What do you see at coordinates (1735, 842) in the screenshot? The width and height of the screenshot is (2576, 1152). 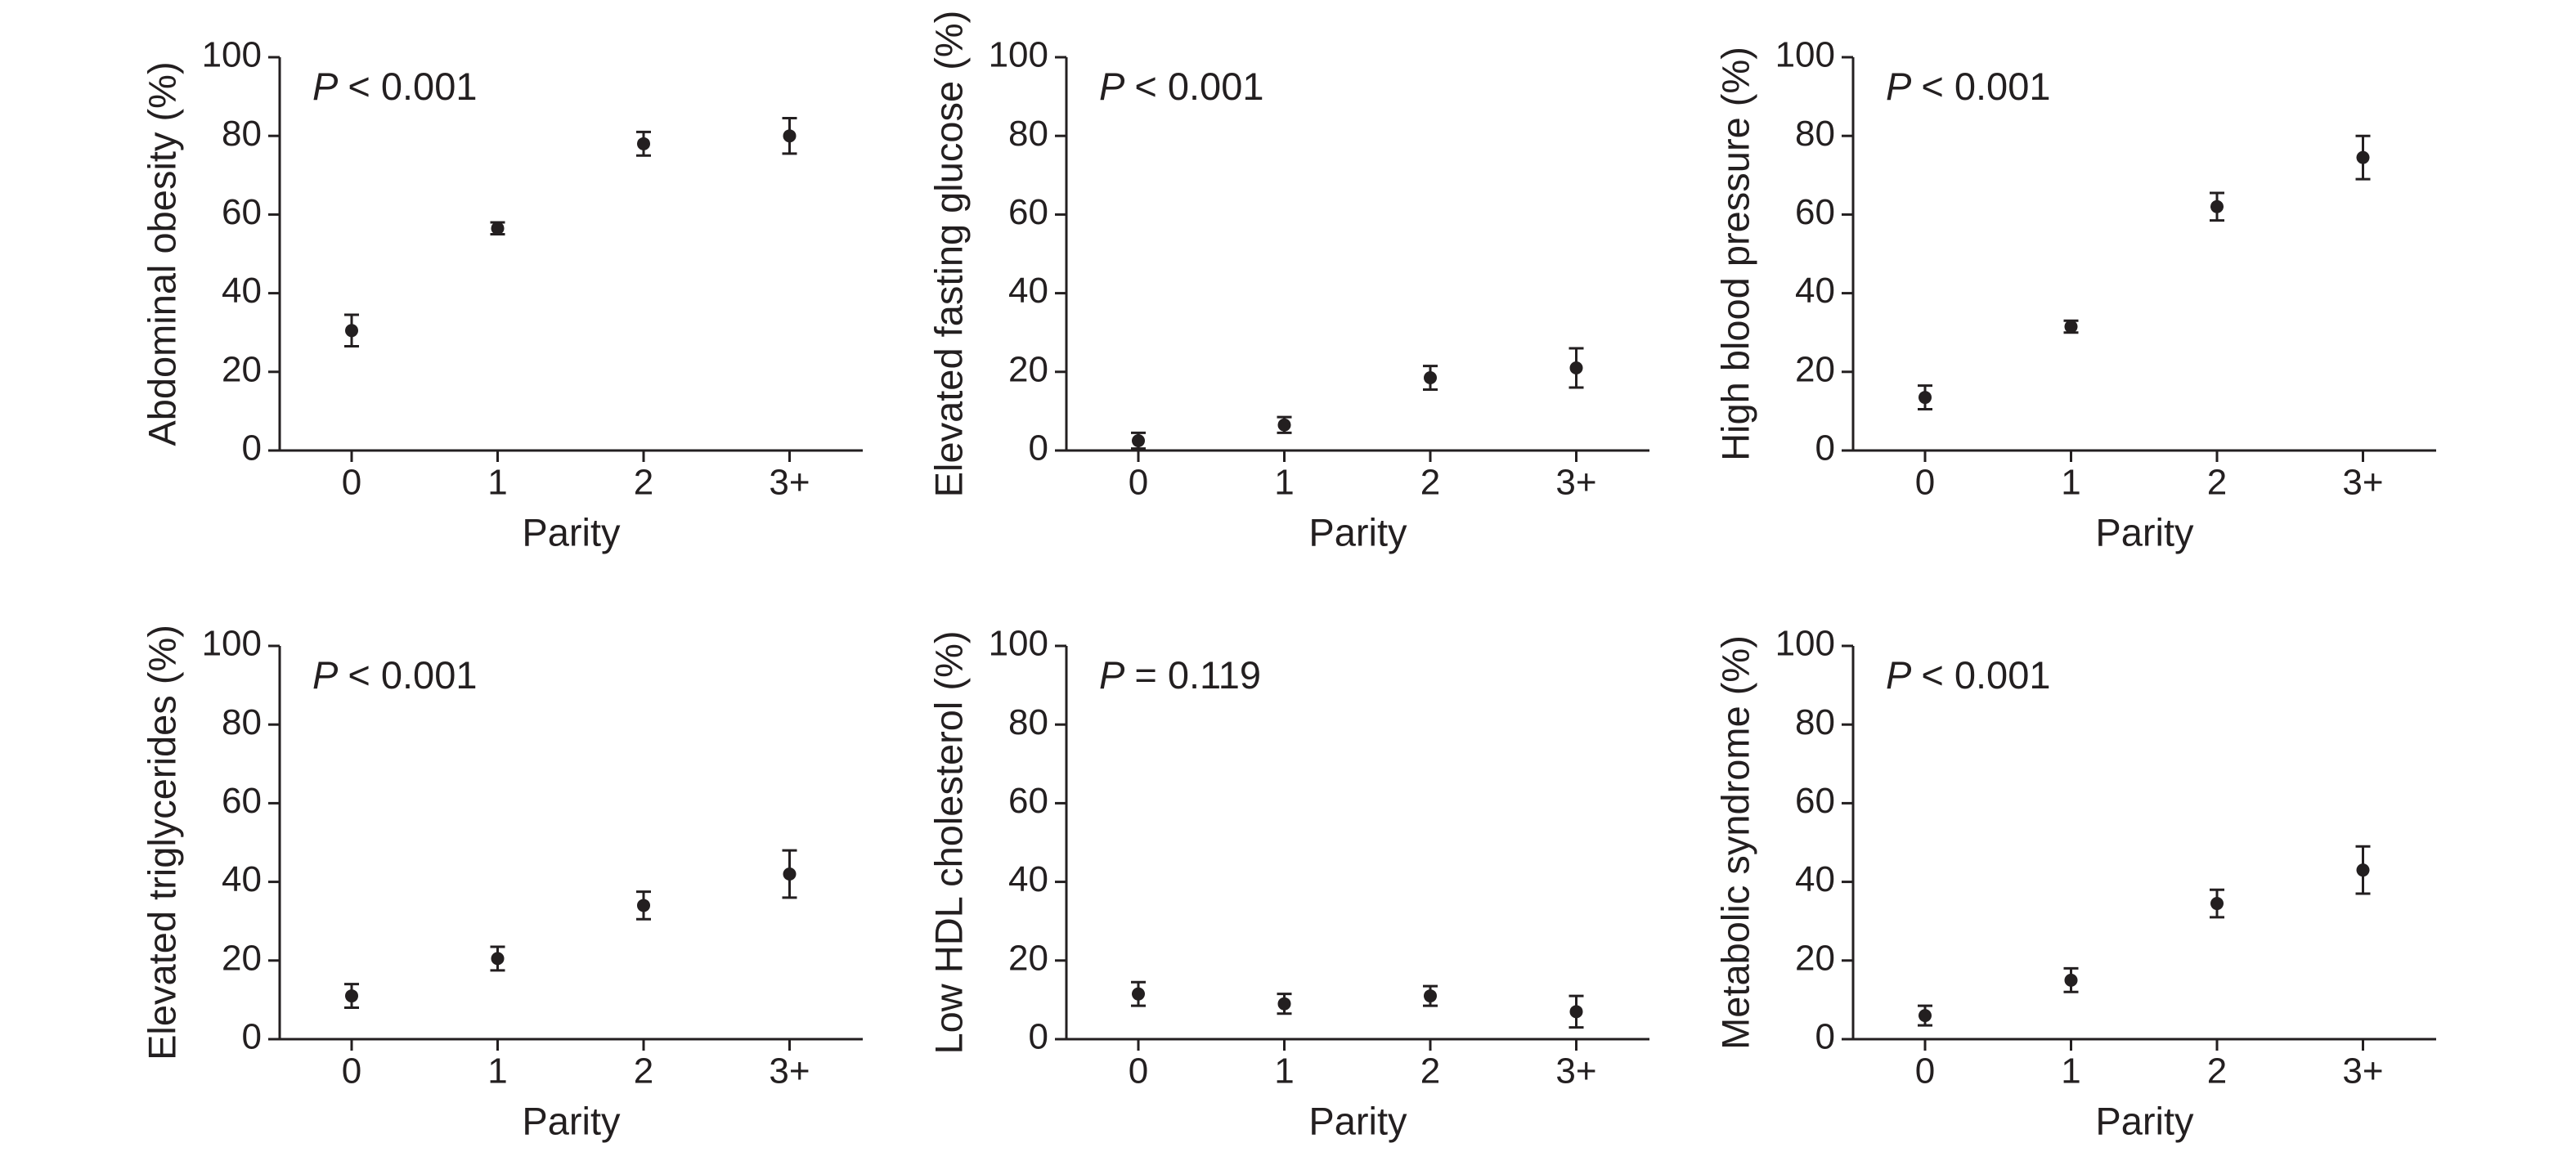 I see `y-axis-label: Metabolic syndrome (%)` at bounding box center [1735, 842].